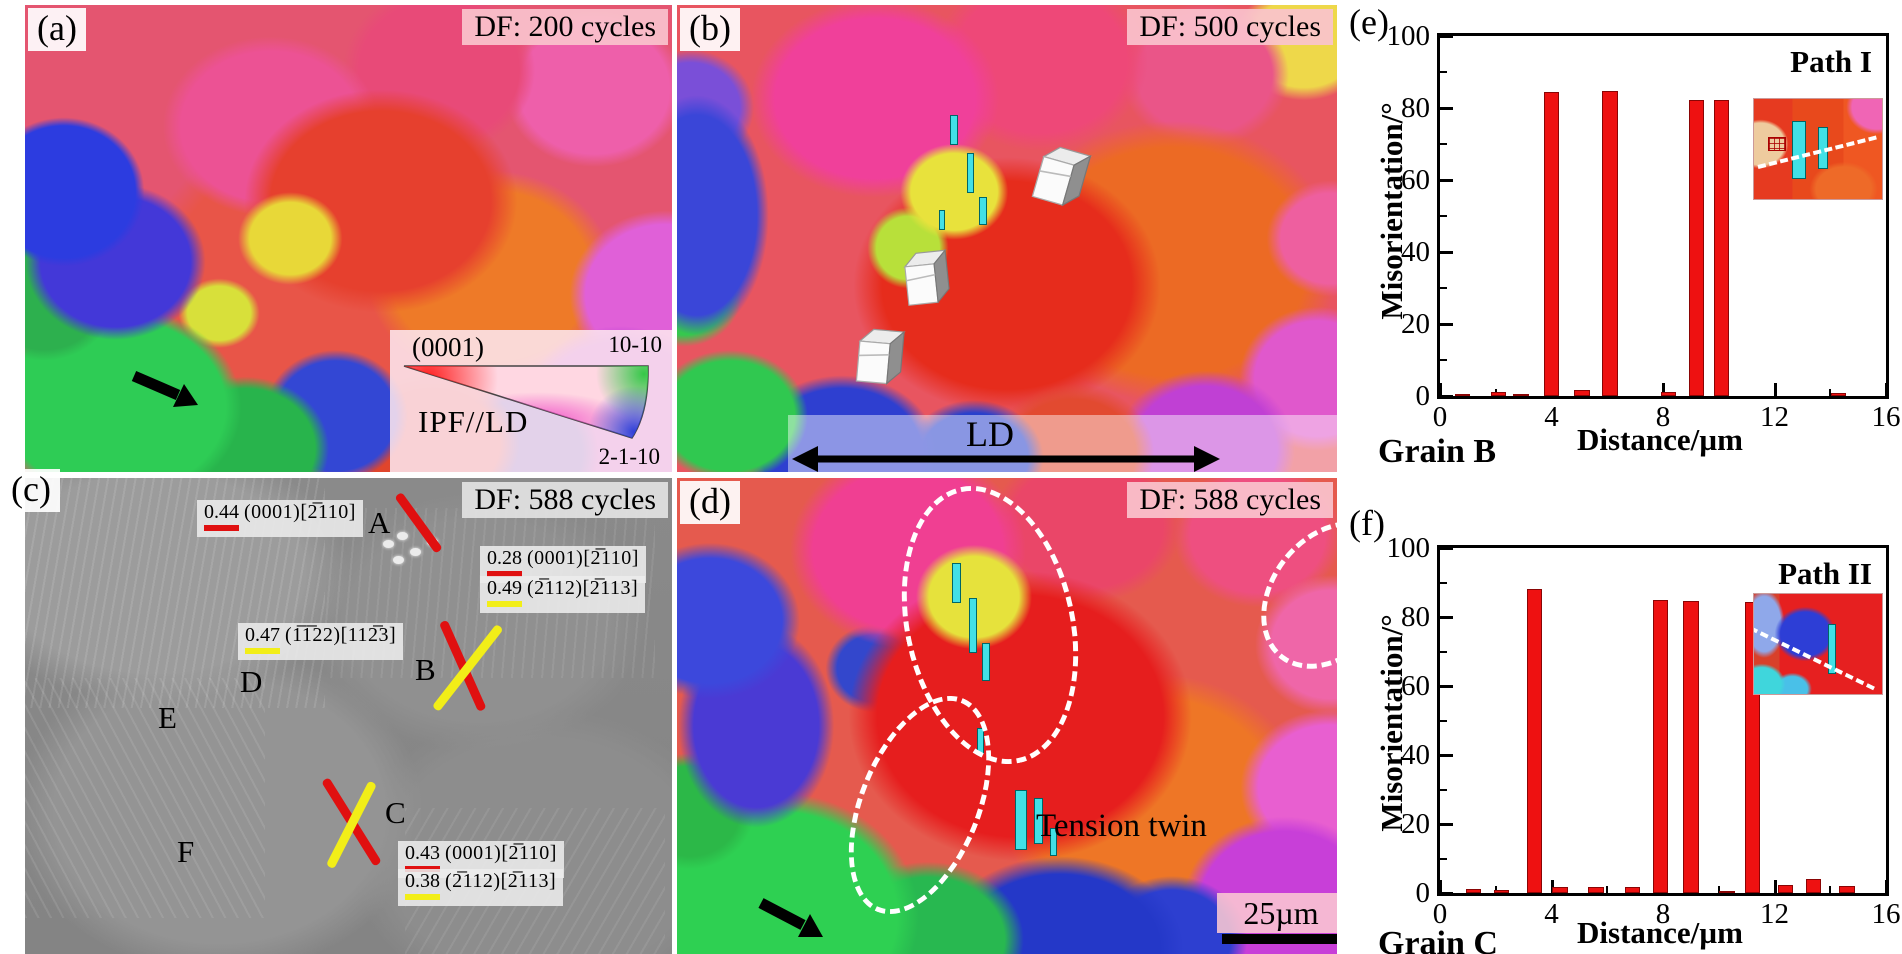 Image resolution: width=1902 pixels, height=954 pixels. What do you see at coordinates (1391, 211) in the screenshot?
I see `y-axis-title: Misorientation/°` at bounding box center [1391, 211].